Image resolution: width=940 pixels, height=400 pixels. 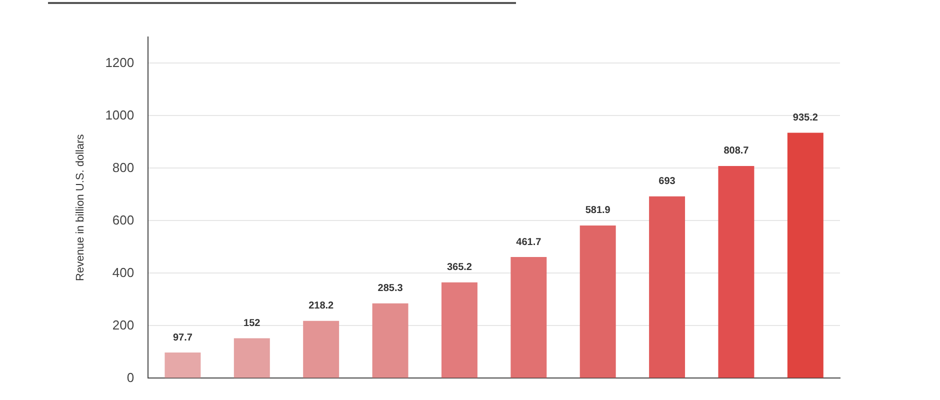 I want to click on data-label: 365.2, so click(x=459, y=268).